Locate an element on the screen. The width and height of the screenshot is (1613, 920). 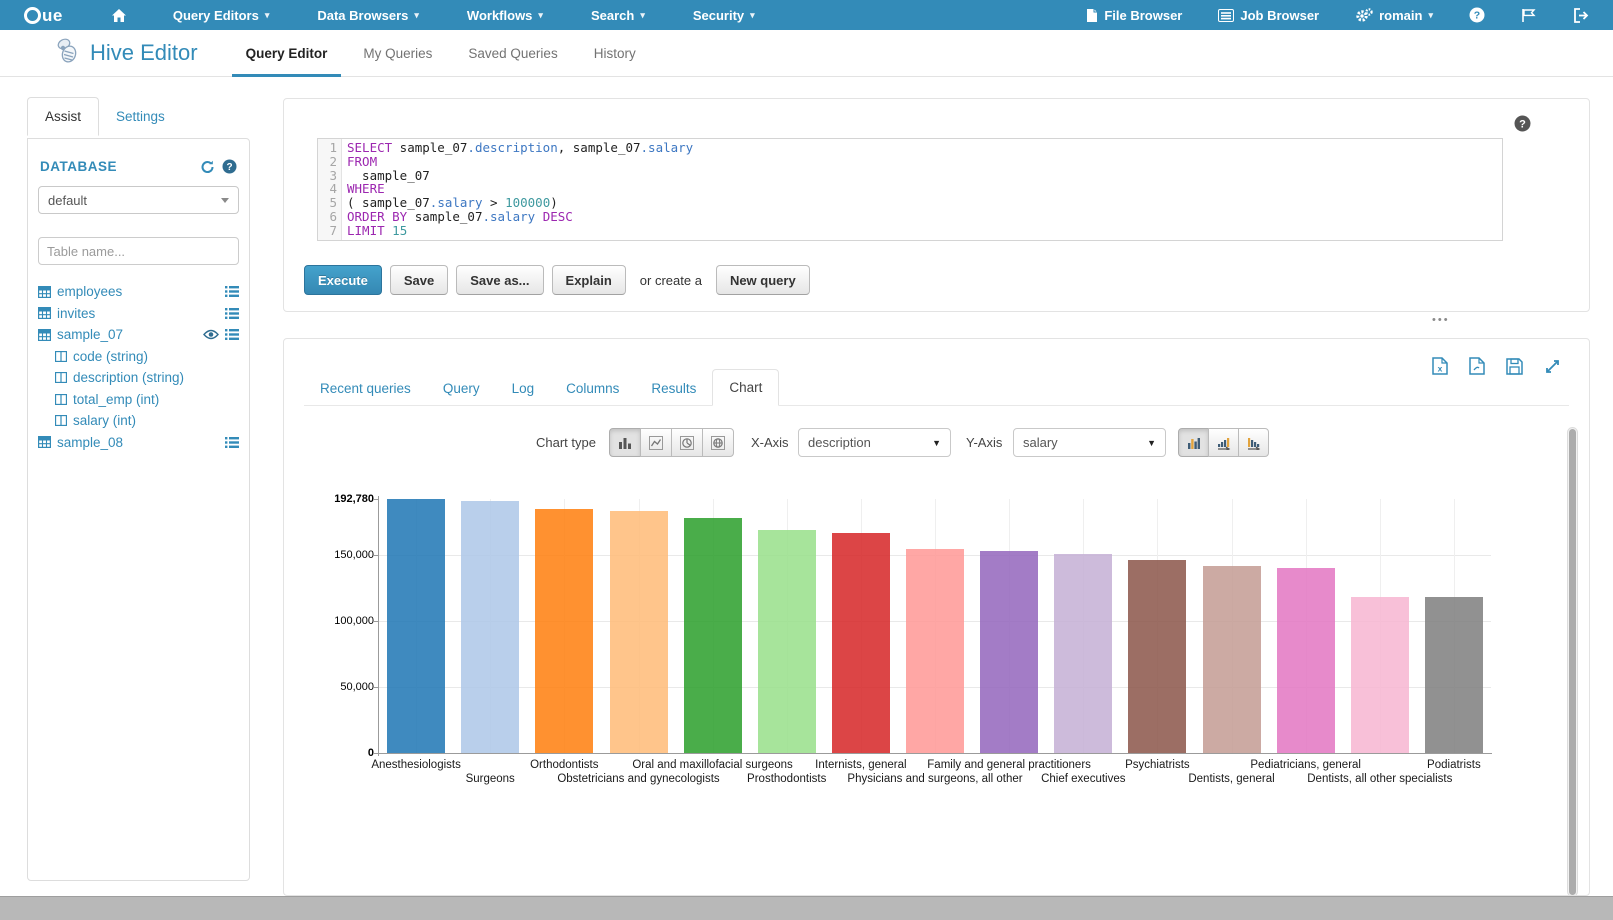
job-browser-button: Job Browser is located at coordinates (1268, 15).